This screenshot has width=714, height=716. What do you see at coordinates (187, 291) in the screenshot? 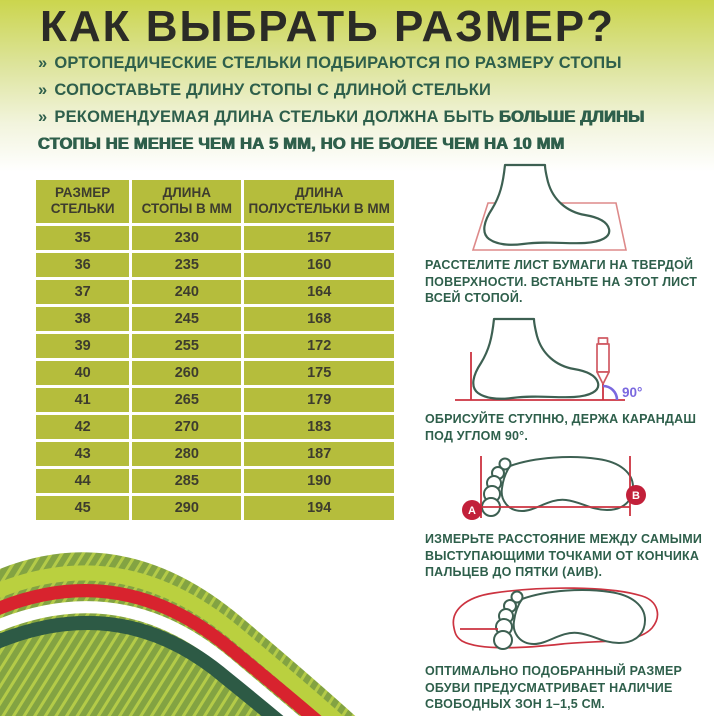
I see `table-cell: 240` at bounding box center [187, 291].